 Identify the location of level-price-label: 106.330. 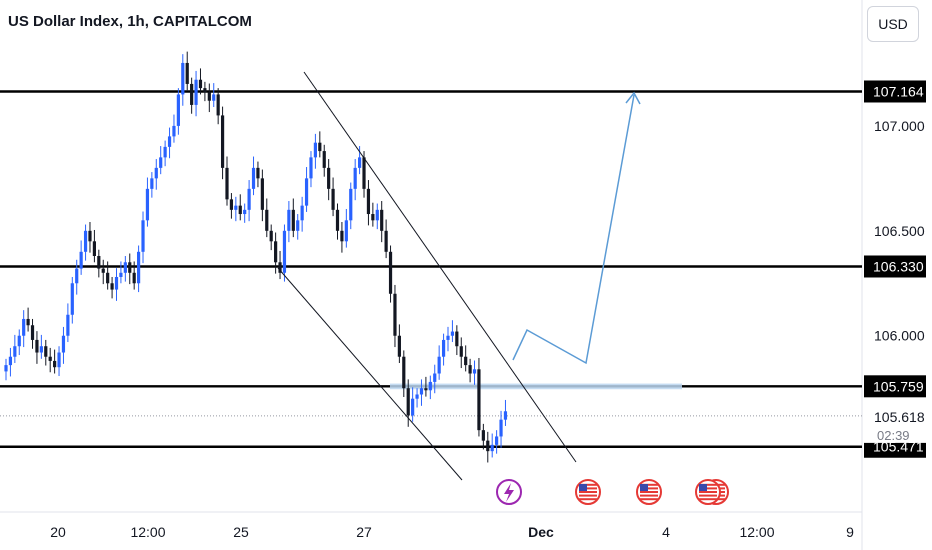
(898, 266).